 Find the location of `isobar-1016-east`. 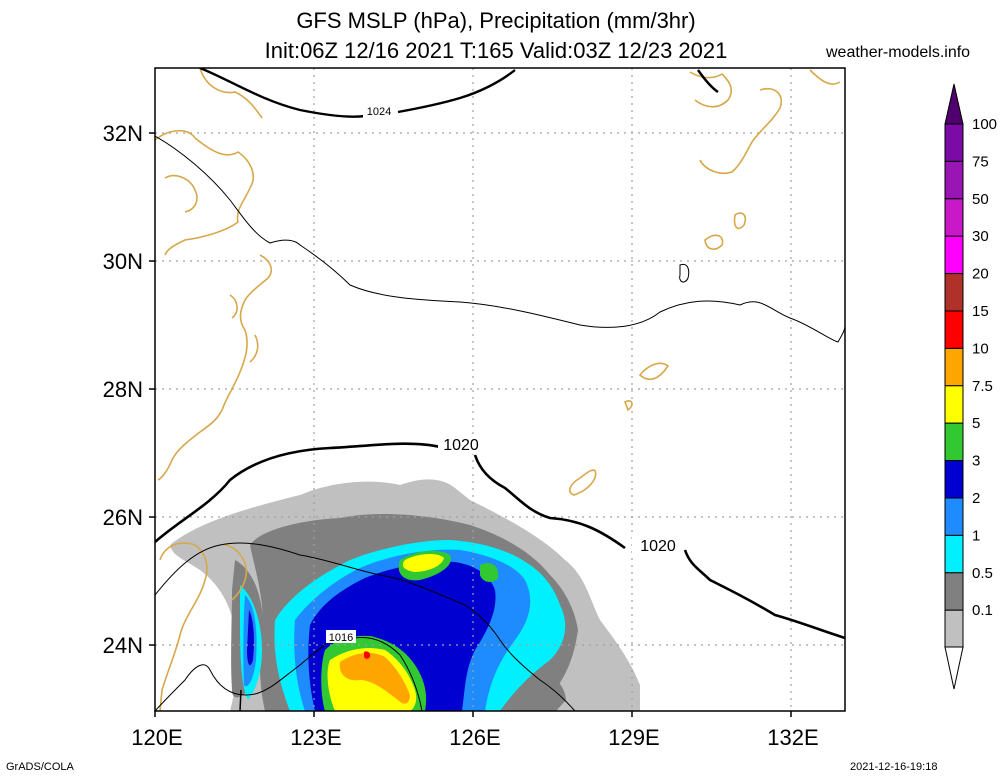

isobar-1016-east is located at coordinates (388, 674).